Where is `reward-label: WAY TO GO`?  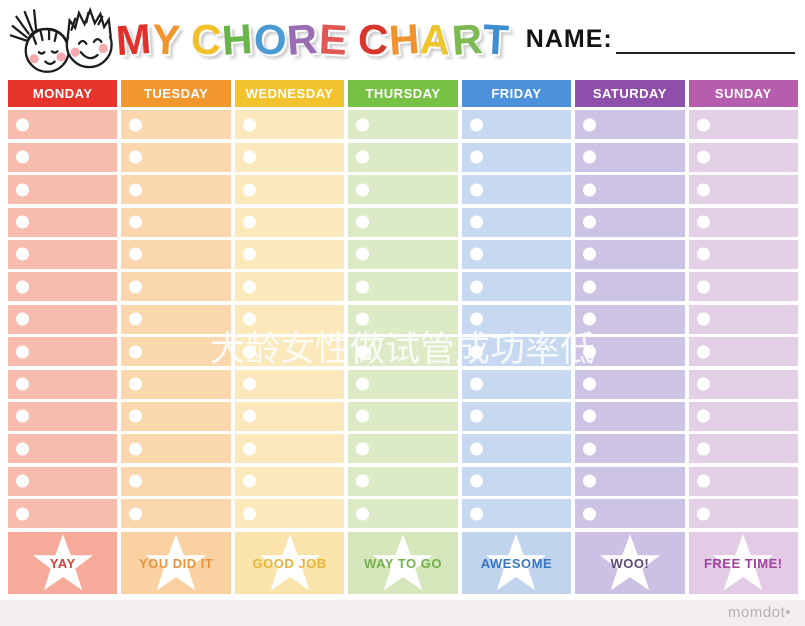 reward-label: WAY TO GO is located at coordinates (403, 563).